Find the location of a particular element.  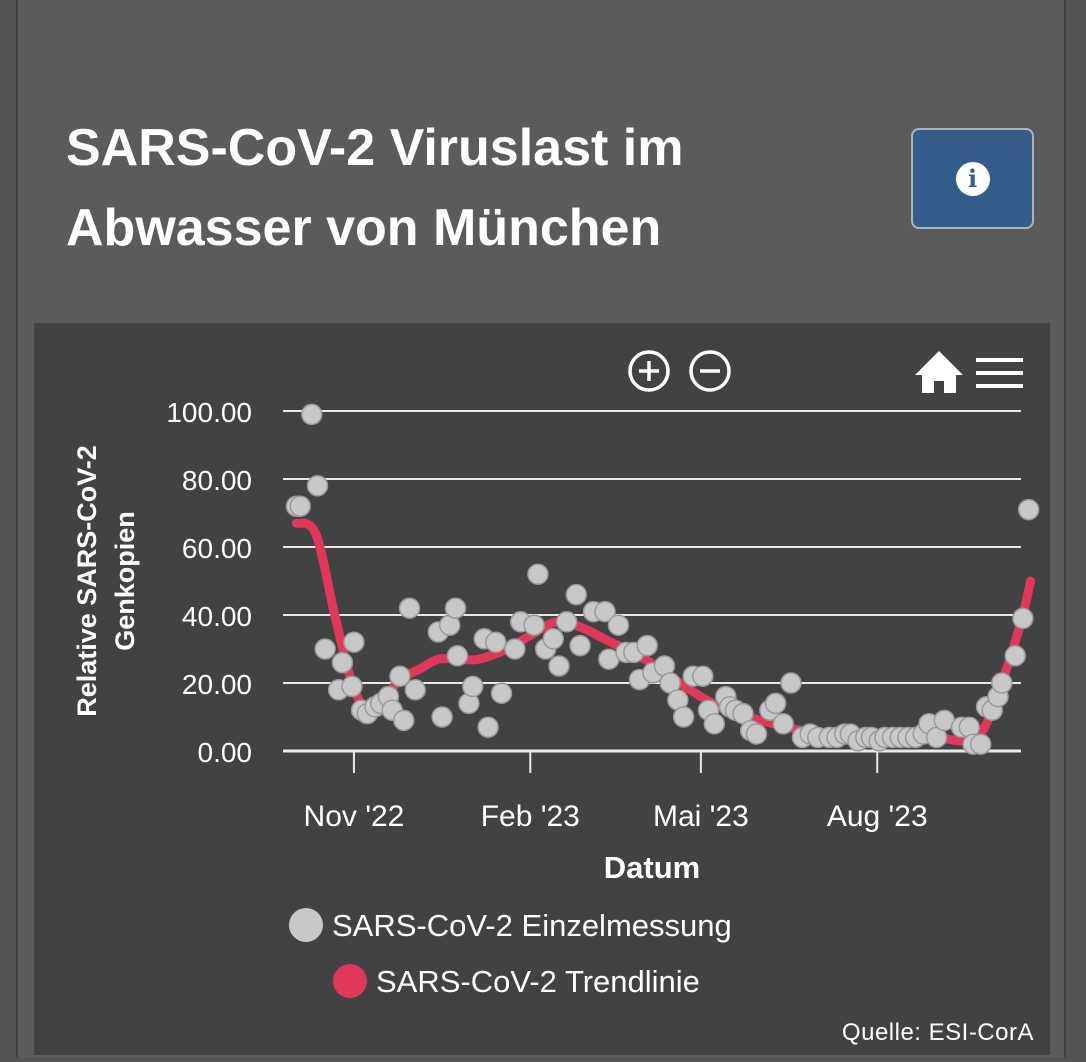

y-tick-label: 0.00 is located at coordinates (225, 752).